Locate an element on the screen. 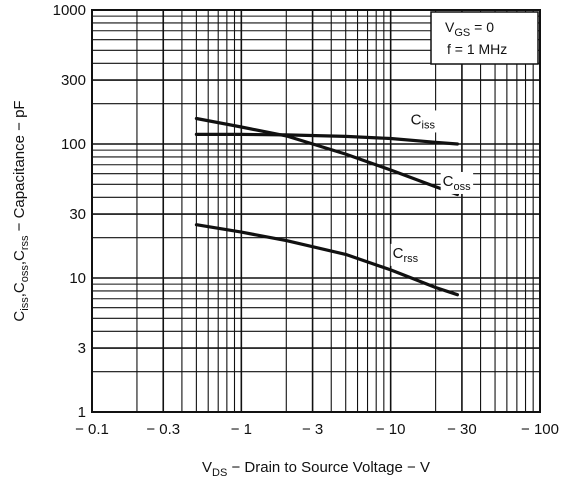 The image size is (568, 484). series-label-crss: Crss is located at coordinates (406, 255).